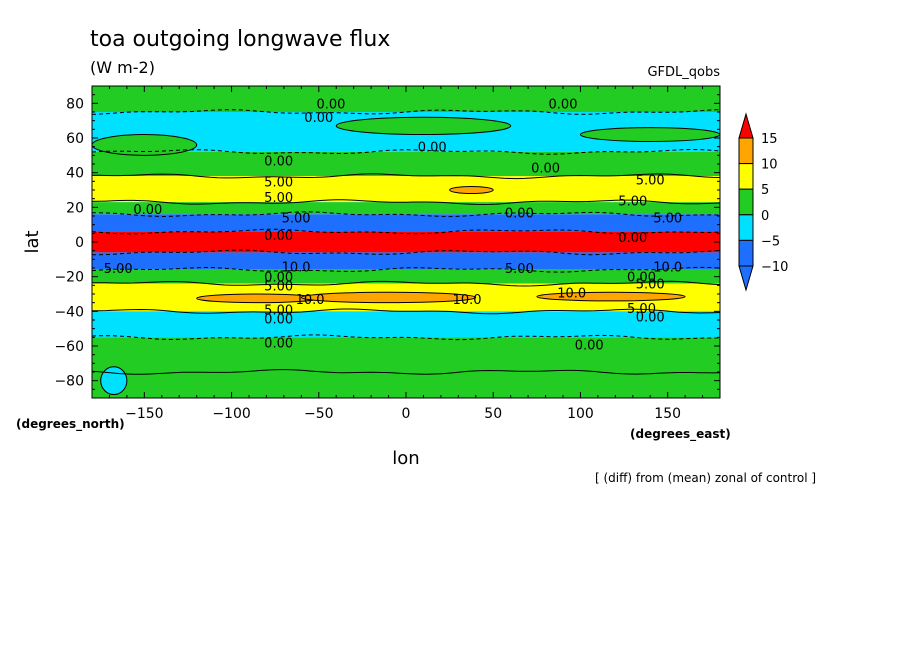 The width and height of the screenshot is (904, 654). Describe the element at coordinates (75, 104) in the screenshot. I see `y-tick-label: 80` at that location.